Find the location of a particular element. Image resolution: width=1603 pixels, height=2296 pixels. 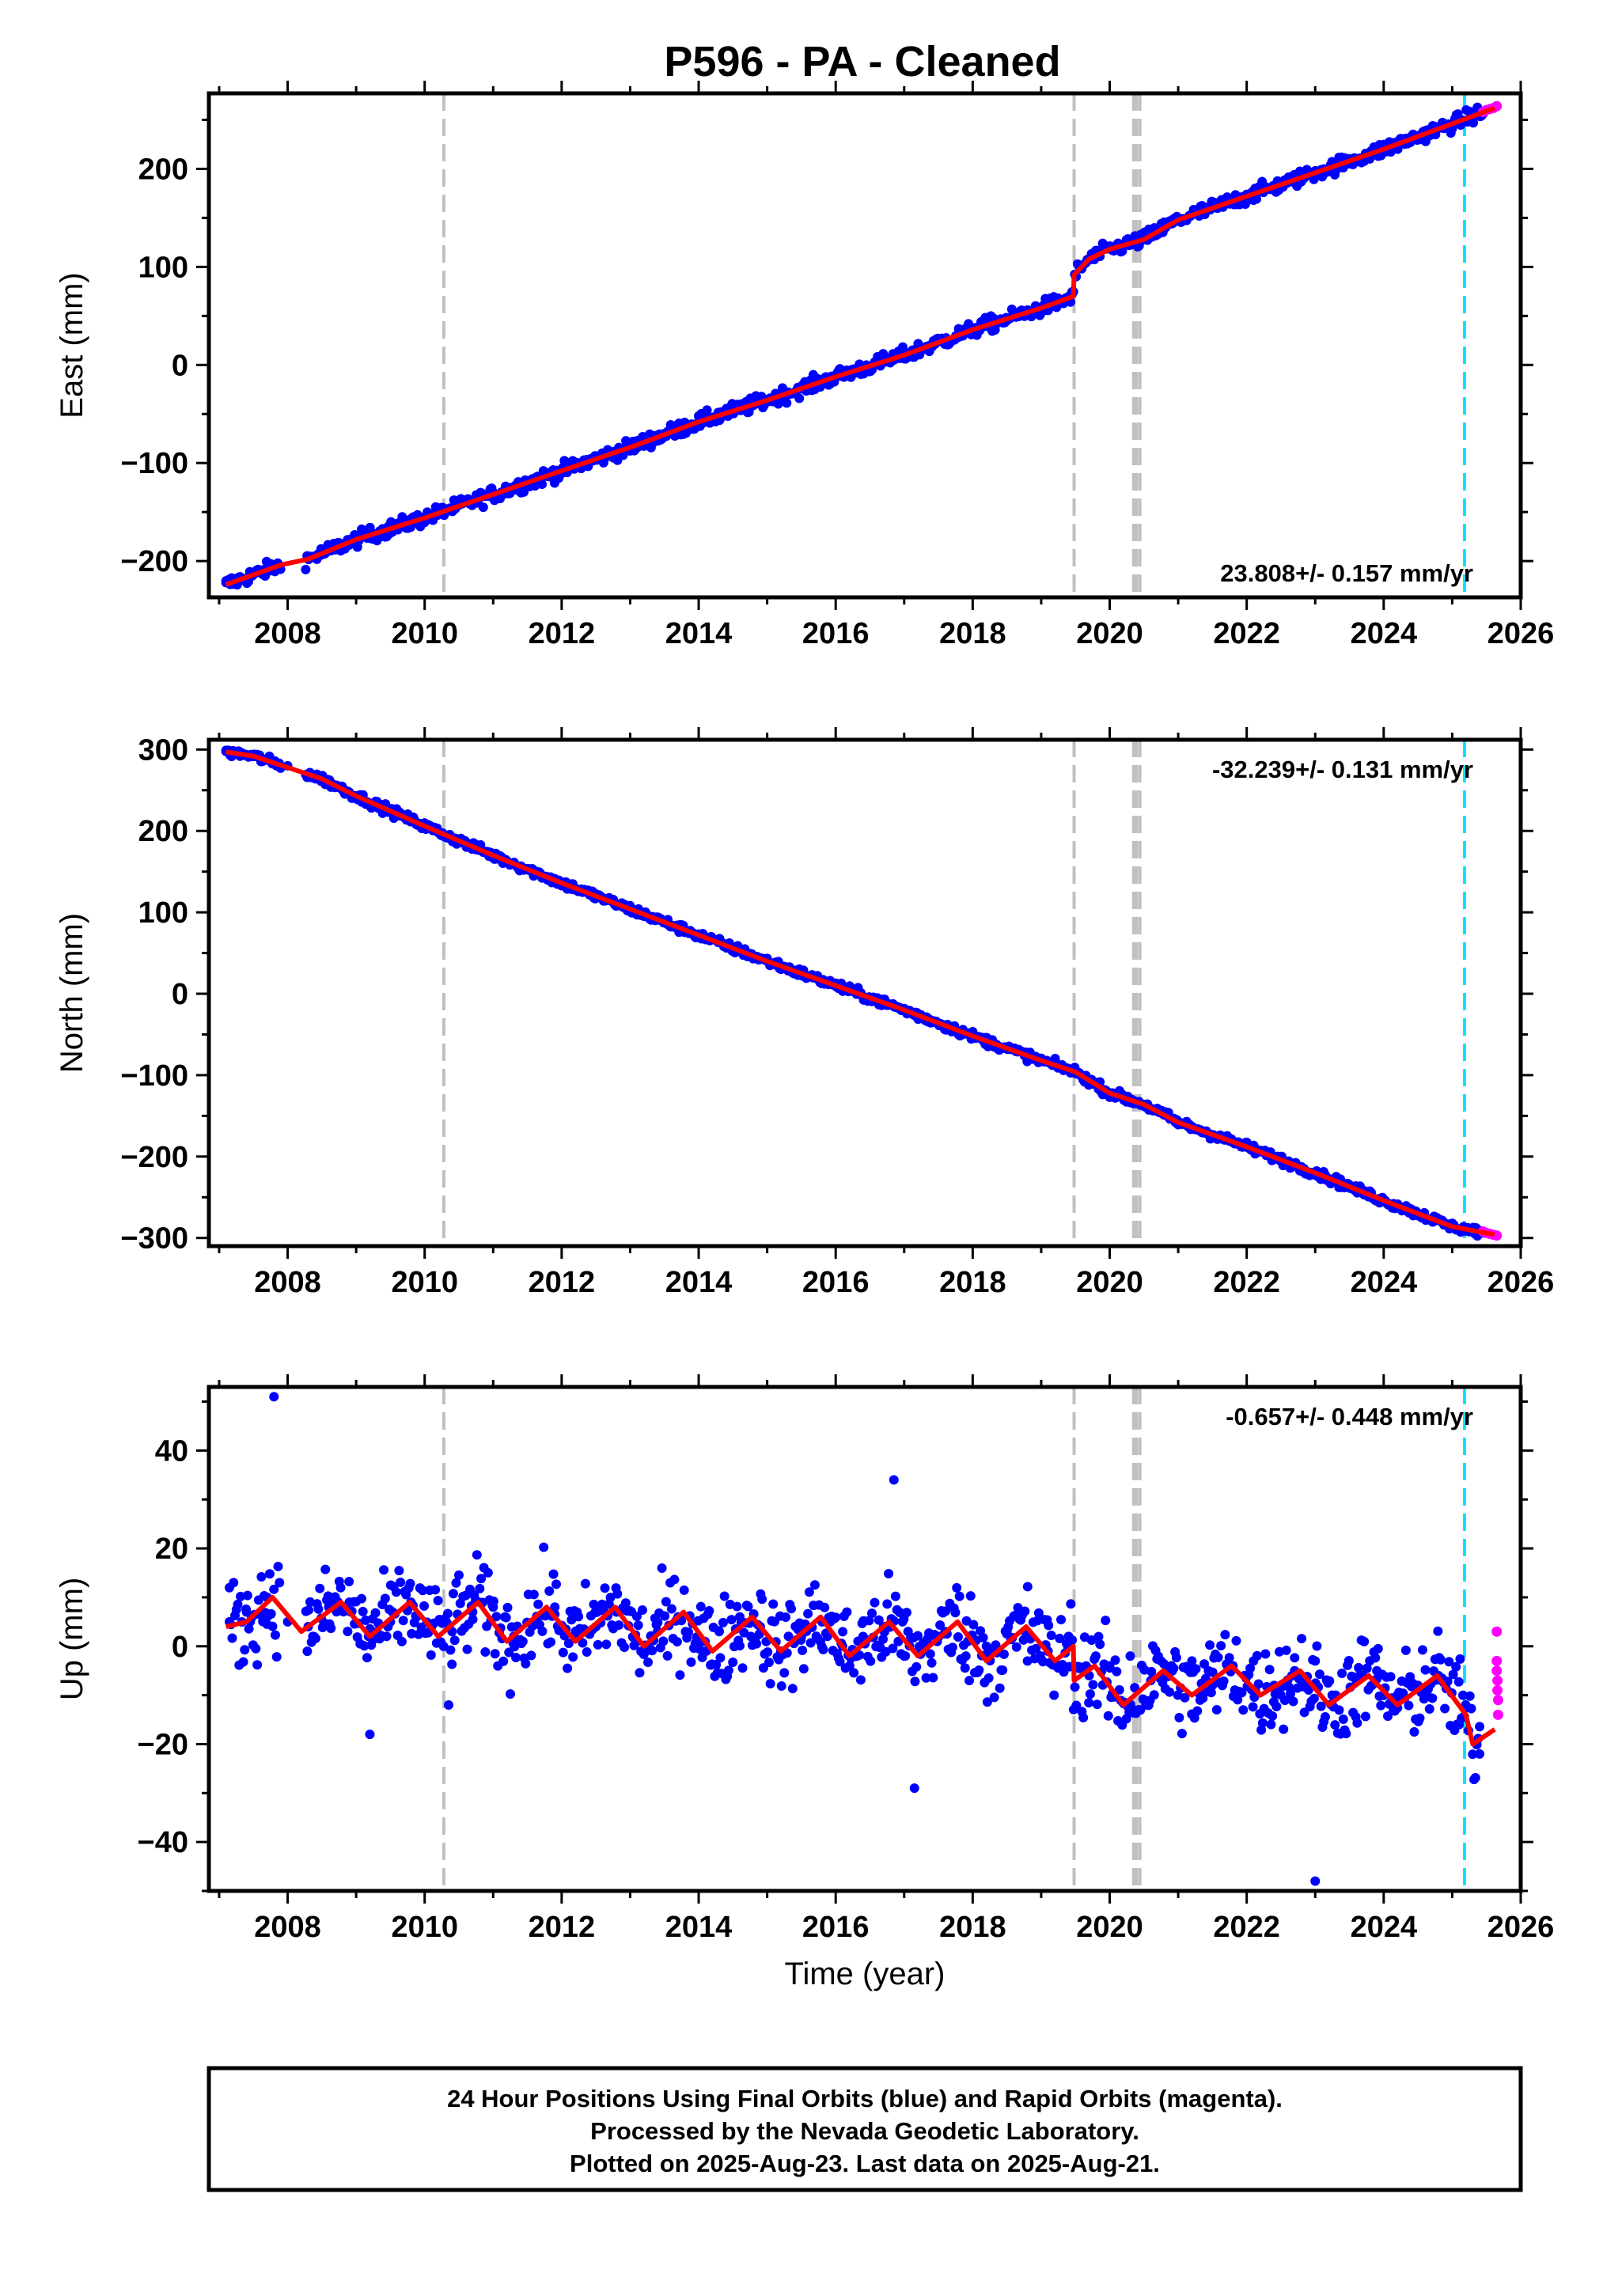

y-axis-label: East (mm) is located at coordinates (72, 345).